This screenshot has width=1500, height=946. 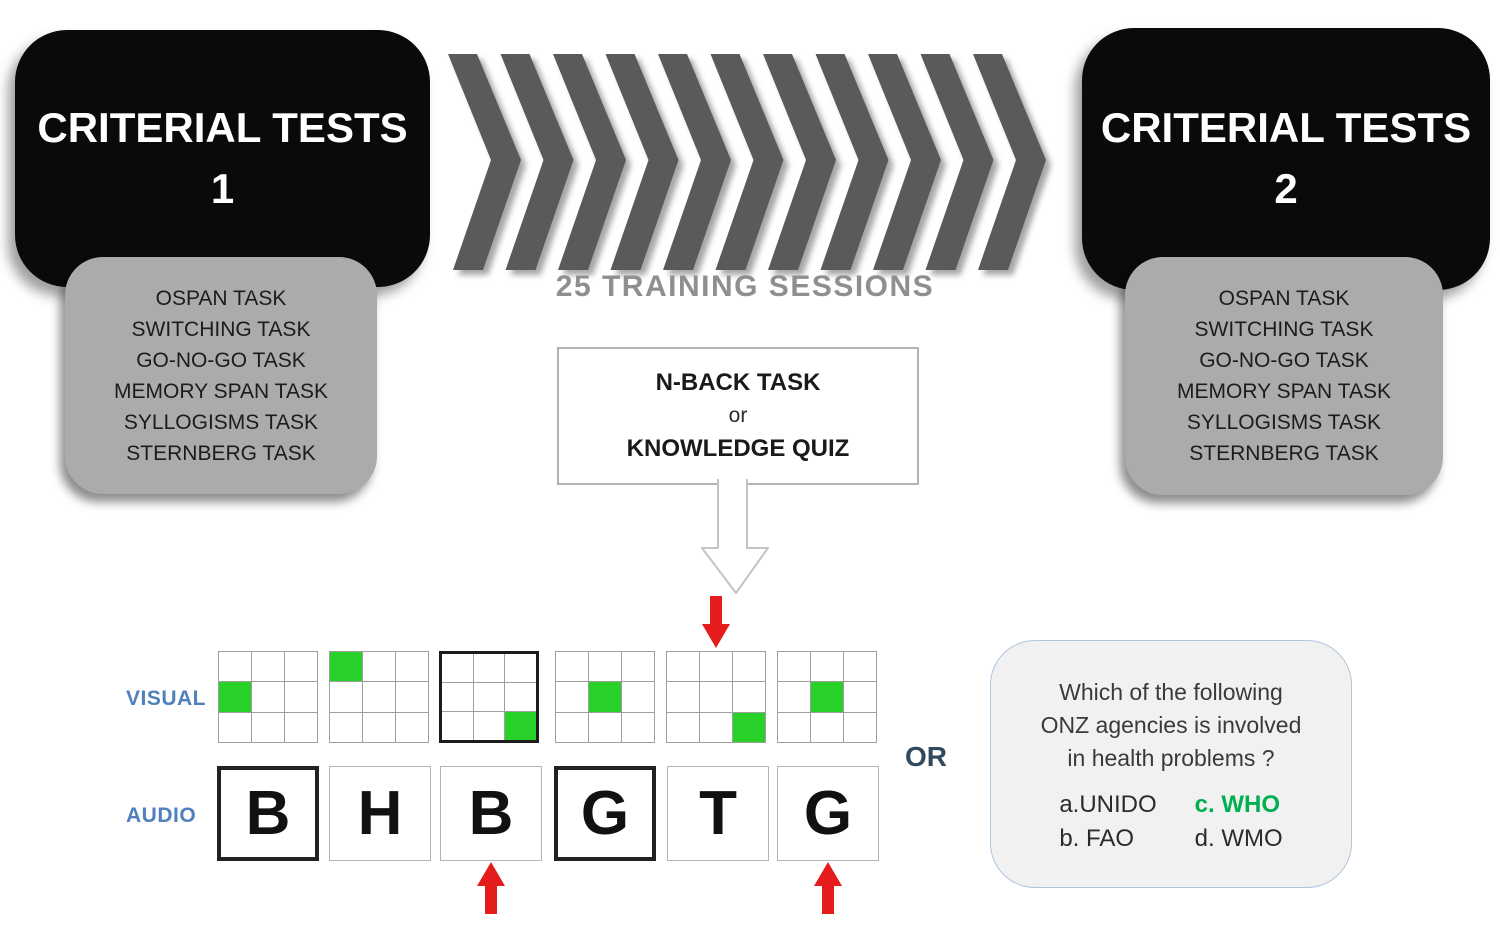 I want to click on audio-letter-6: G, so click(x=828, y=813).